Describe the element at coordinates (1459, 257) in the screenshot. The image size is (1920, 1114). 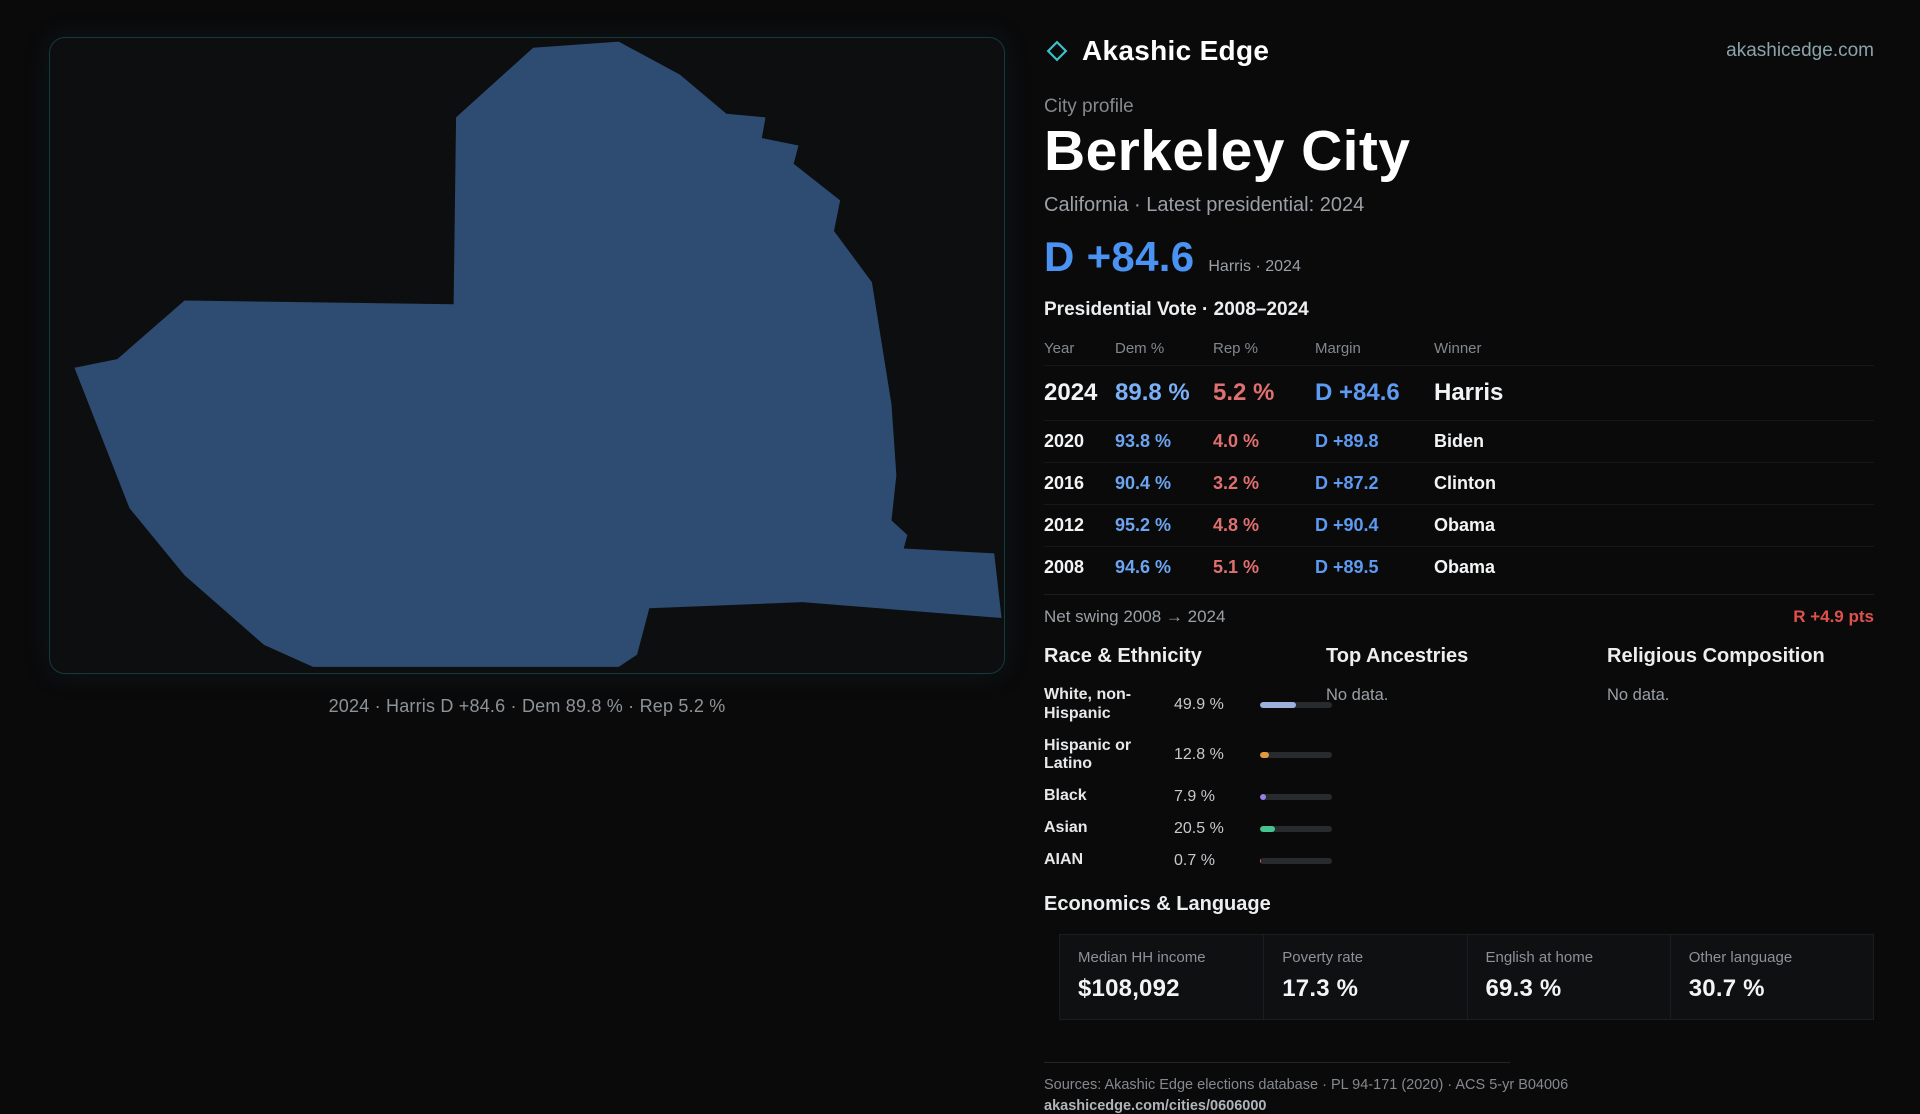
I see `headline-margin-block: D +84.6 Harris · 2024` at that location.